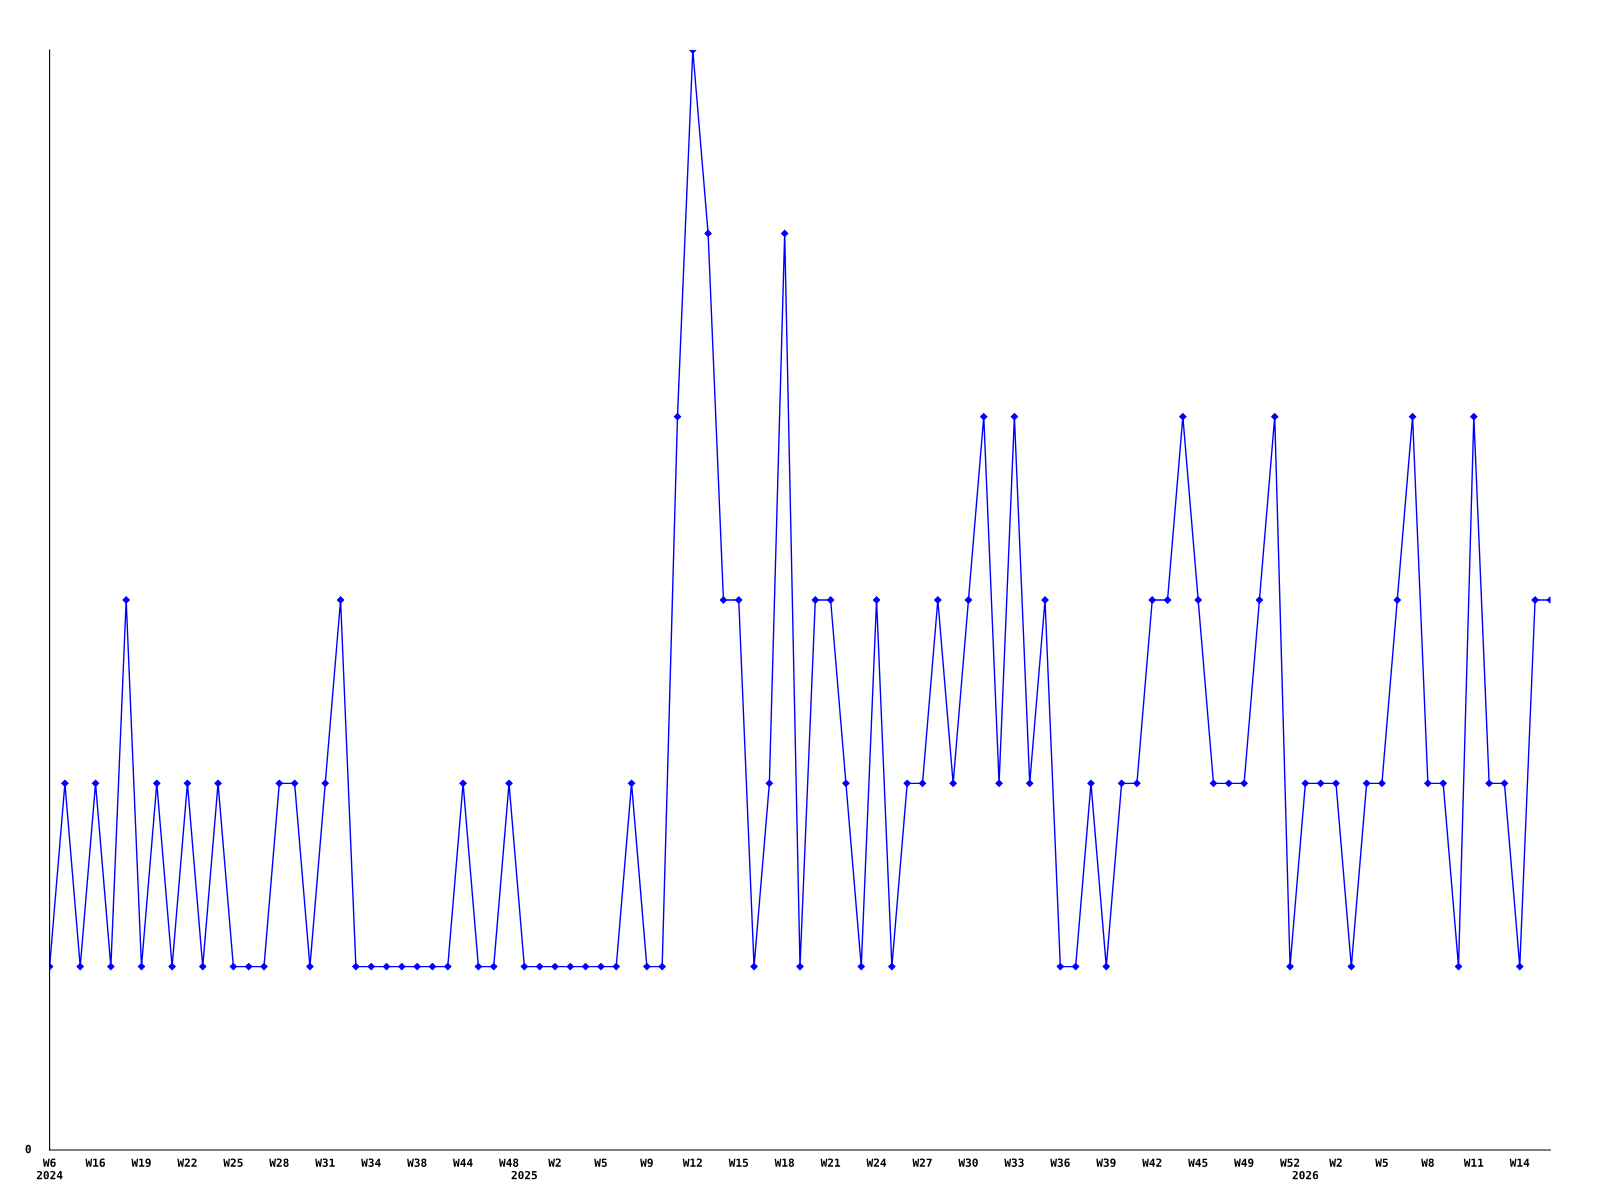 This screenshot has width=1600, height=1200. Describe the element at coordinates (968, 1162) in the screenshot. I see `x-tick-label: W30` at that location.